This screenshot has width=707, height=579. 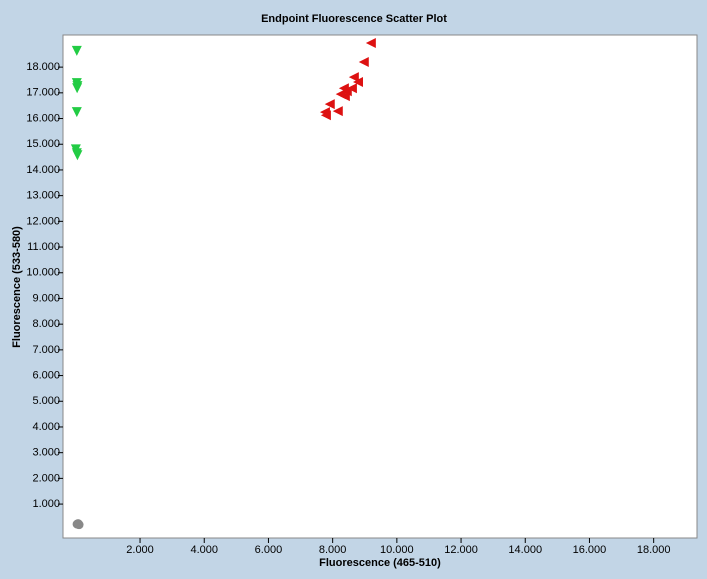 What do you see at coordinates (140, 550) in the screenshot?
I see `x-tick-label: 2.000` at bounding box center [140, 550].